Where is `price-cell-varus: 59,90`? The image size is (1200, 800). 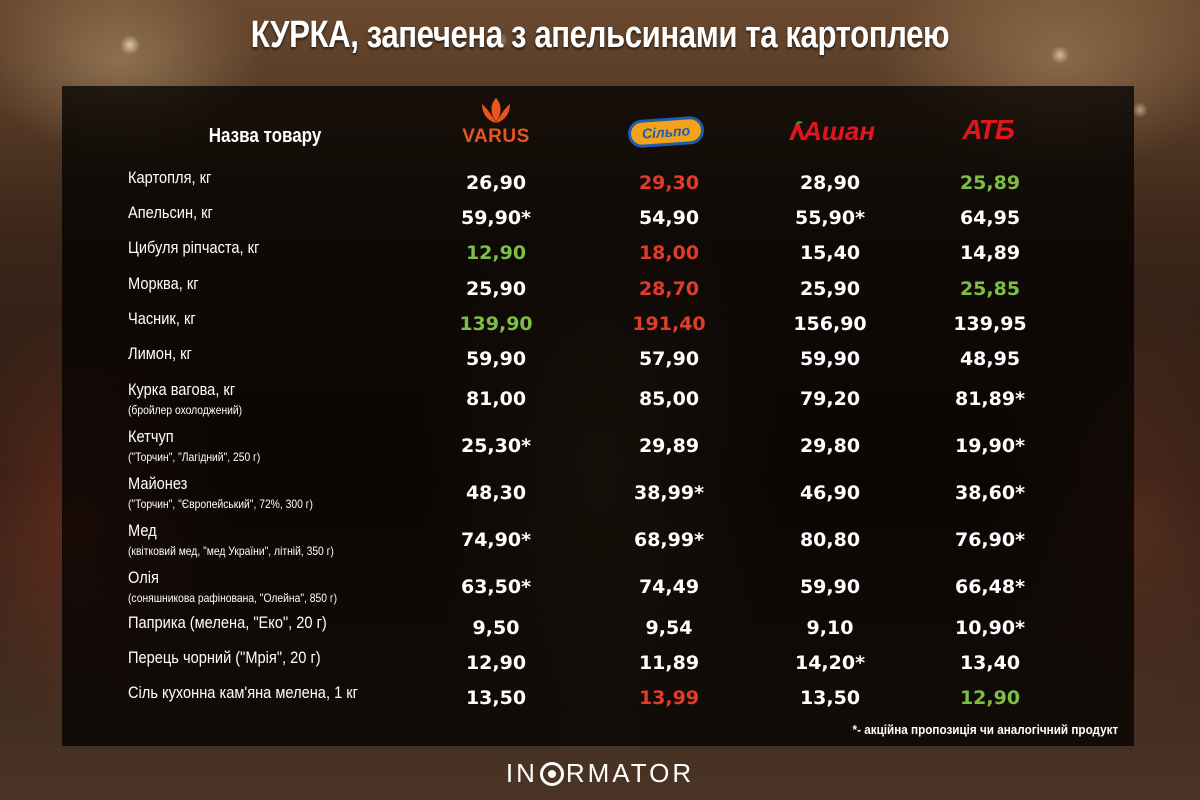 price-cell-varus: 59,90 is located at coordinates (496, 359).